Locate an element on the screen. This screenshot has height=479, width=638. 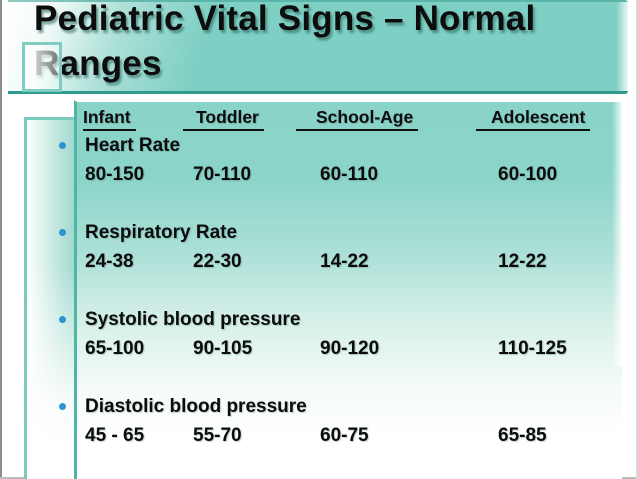
column-header-toddler: Toddler is located at coordinates (239, 119).